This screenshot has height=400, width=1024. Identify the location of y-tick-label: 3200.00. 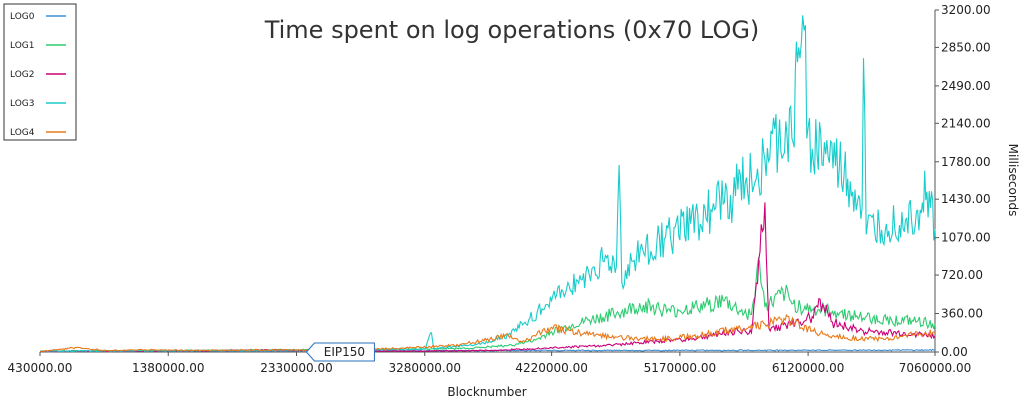
(966, 10).